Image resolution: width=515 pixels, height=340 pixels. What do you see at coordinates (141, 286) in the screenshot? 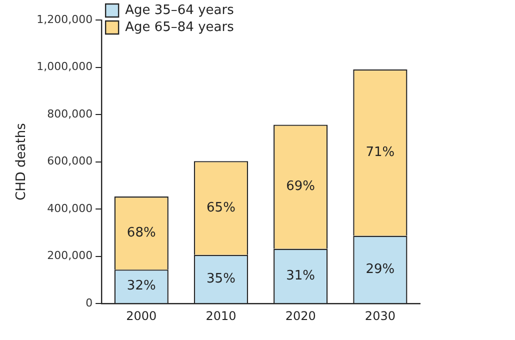
I see `annotation: 32%` at bounding box center [141, 286].